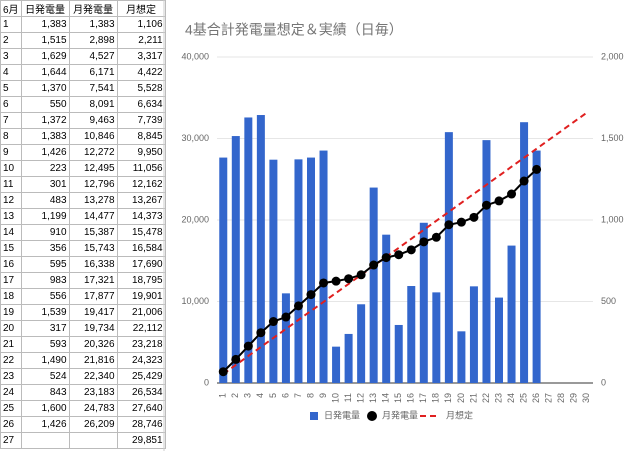 The image size is (644, 451). What do you see at coordinates (373, 398) in the screenshot?
I see `x-tick-label: 13` at bounding box center [373, 398].